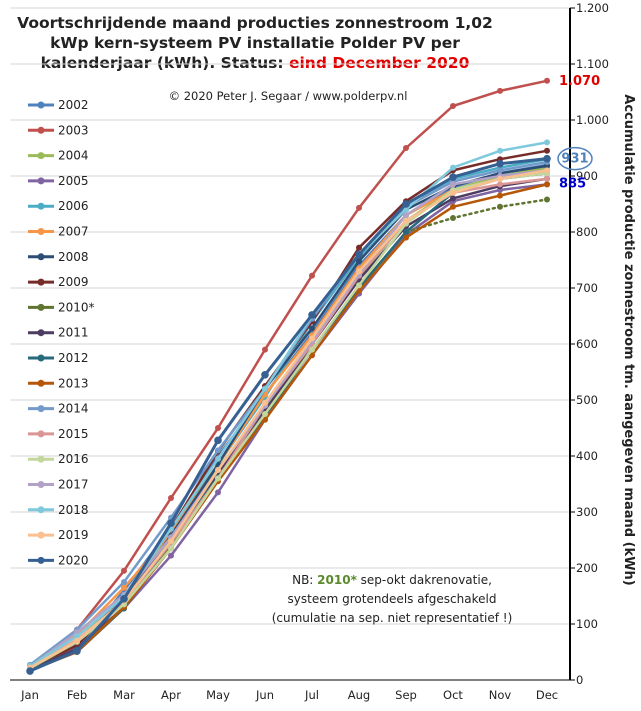  Describe the element at coordinates (337, 580) in the screenshot. I see `note-highlight: 2010*` at that location.